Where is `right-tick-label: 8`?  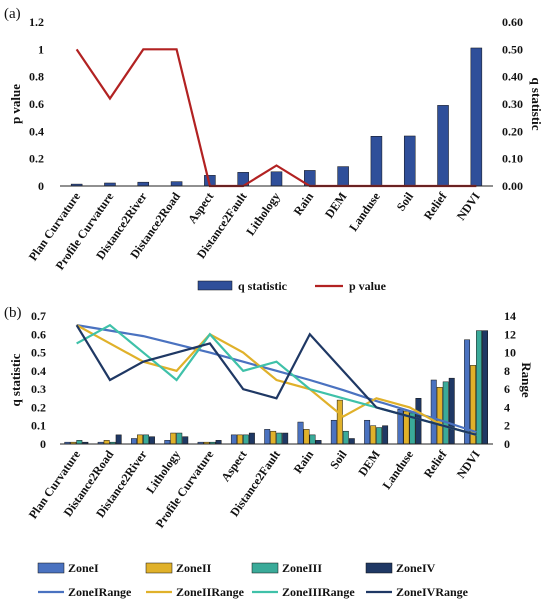 right-tick-label: 8 is located at coordinates (507, 371).